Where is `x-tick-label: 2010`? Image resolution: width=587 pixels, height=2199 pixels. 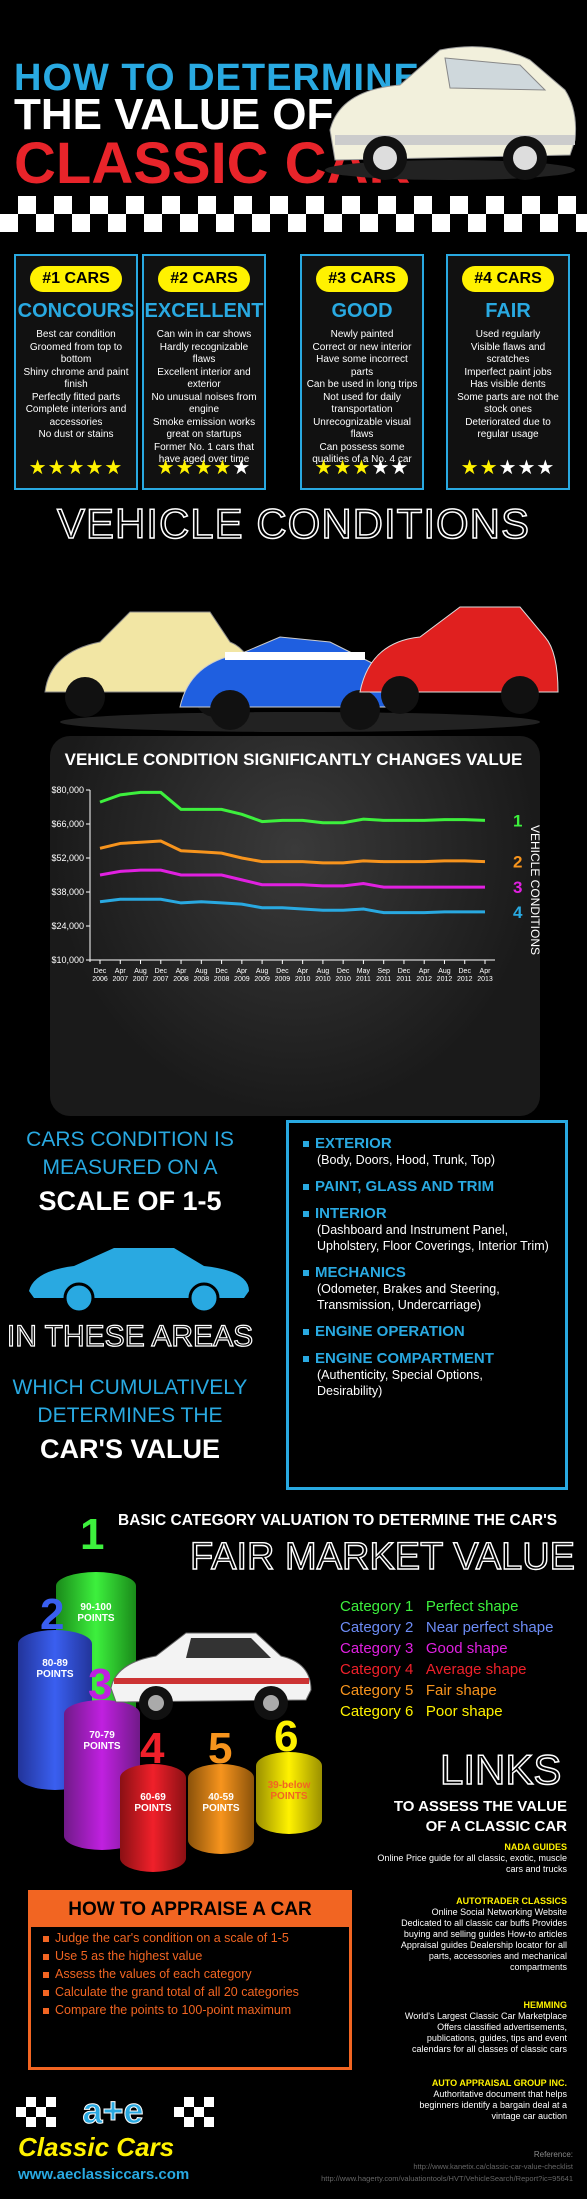 x-tick-label: 2010 is located at coordinates (323, 979).